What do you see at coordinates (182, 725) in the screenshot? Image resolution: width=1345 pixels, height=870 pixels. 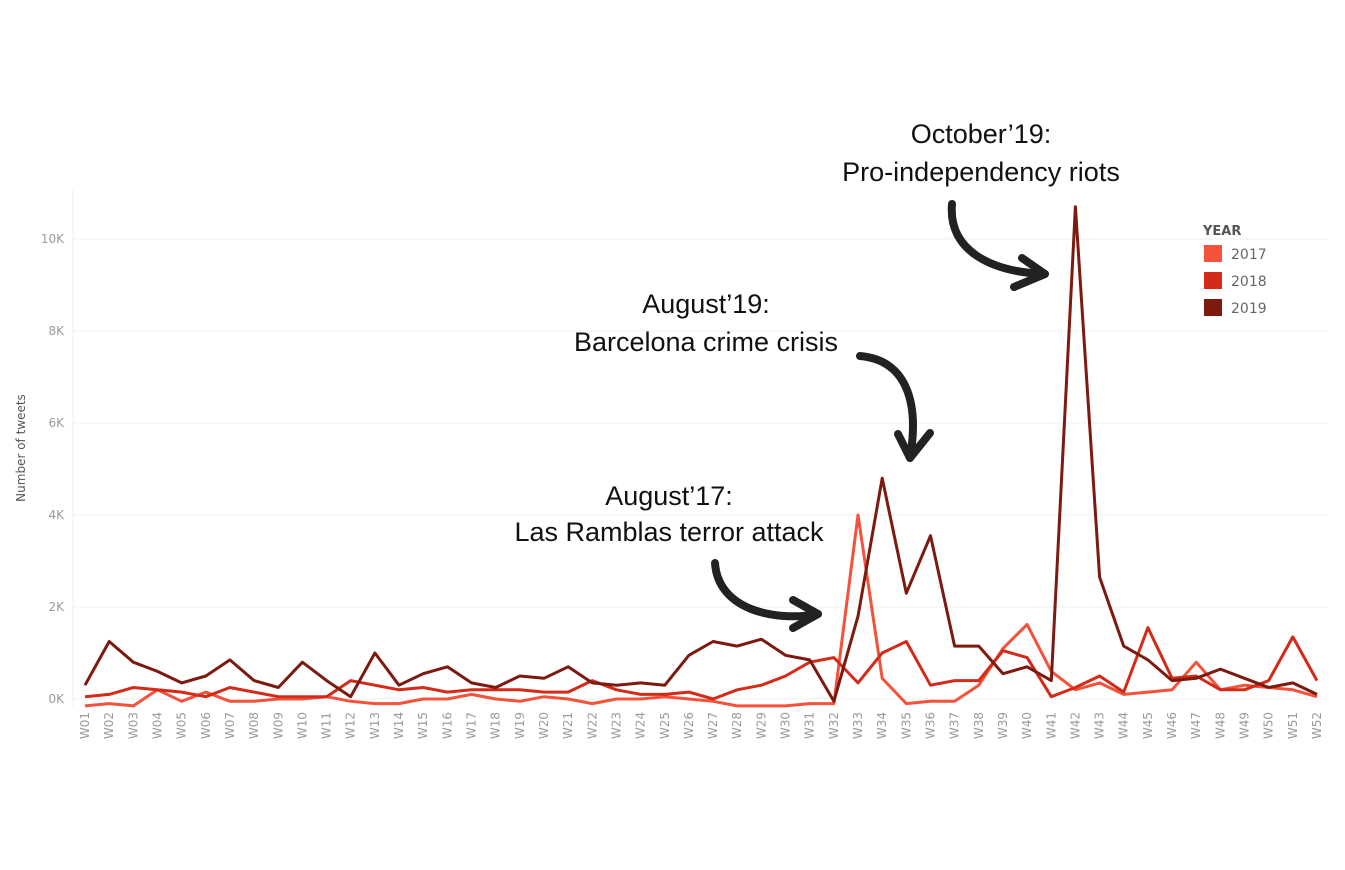 I see `x-tick-label: W05` at bounding box center [182, 725].